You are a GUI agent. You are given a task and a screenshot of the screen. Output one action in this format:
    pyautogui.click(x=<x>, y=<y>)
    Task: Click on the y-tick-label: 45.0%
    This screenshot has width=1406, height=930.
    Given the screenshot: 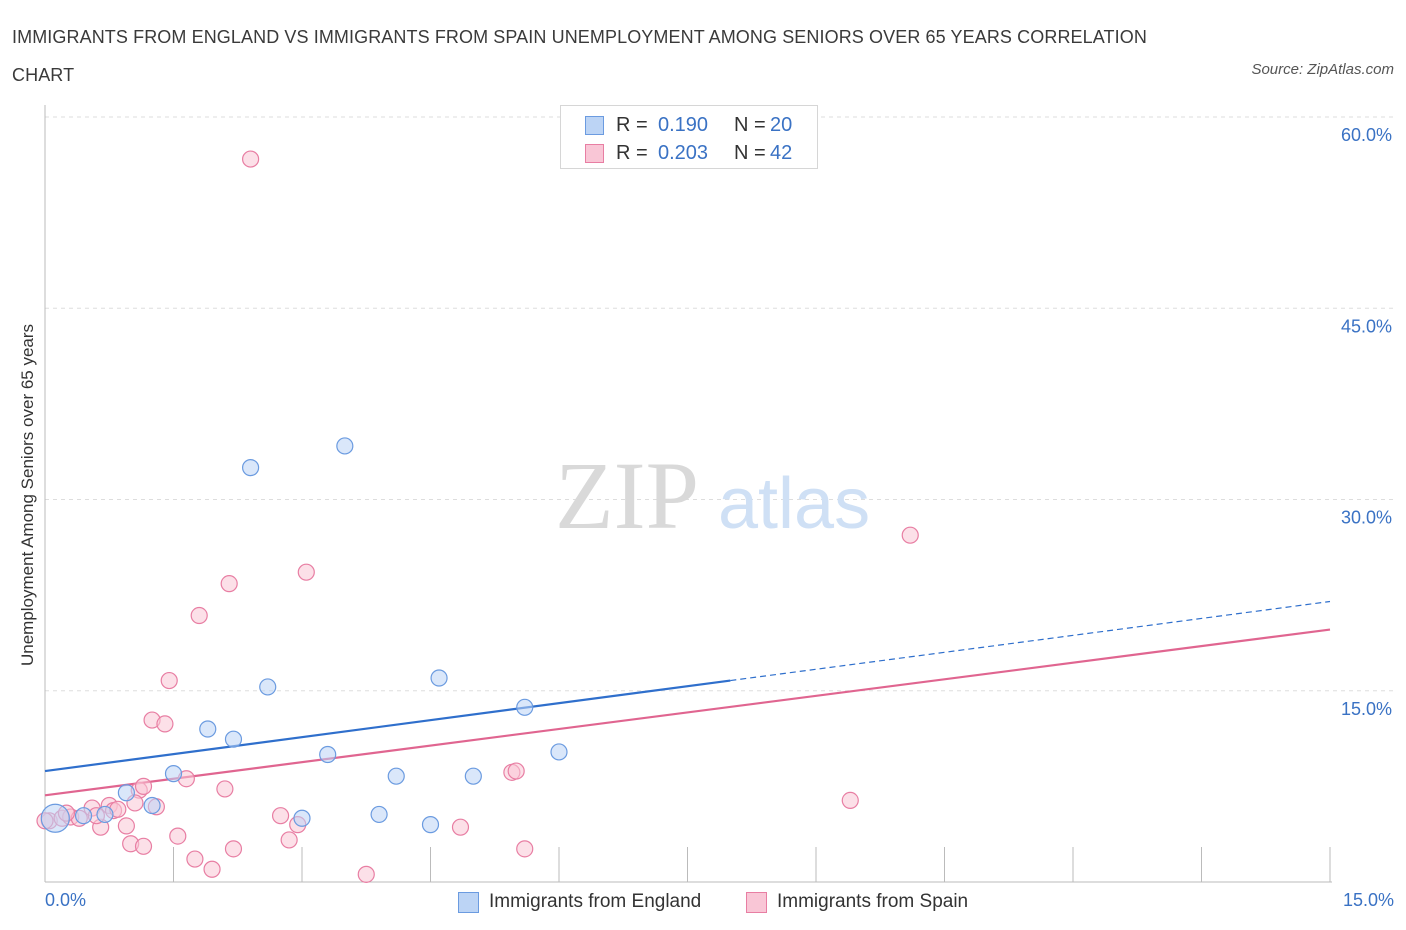 What is the action you would take?
    pyautogui.click(x=1366, y=326)
    